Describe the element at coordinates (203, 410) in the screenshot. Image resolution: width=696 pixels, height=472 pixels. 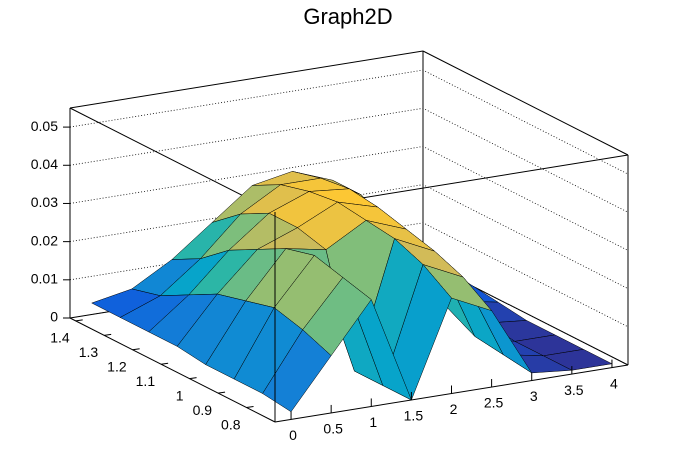
I see `y-tick-label: 0.9` at that location.